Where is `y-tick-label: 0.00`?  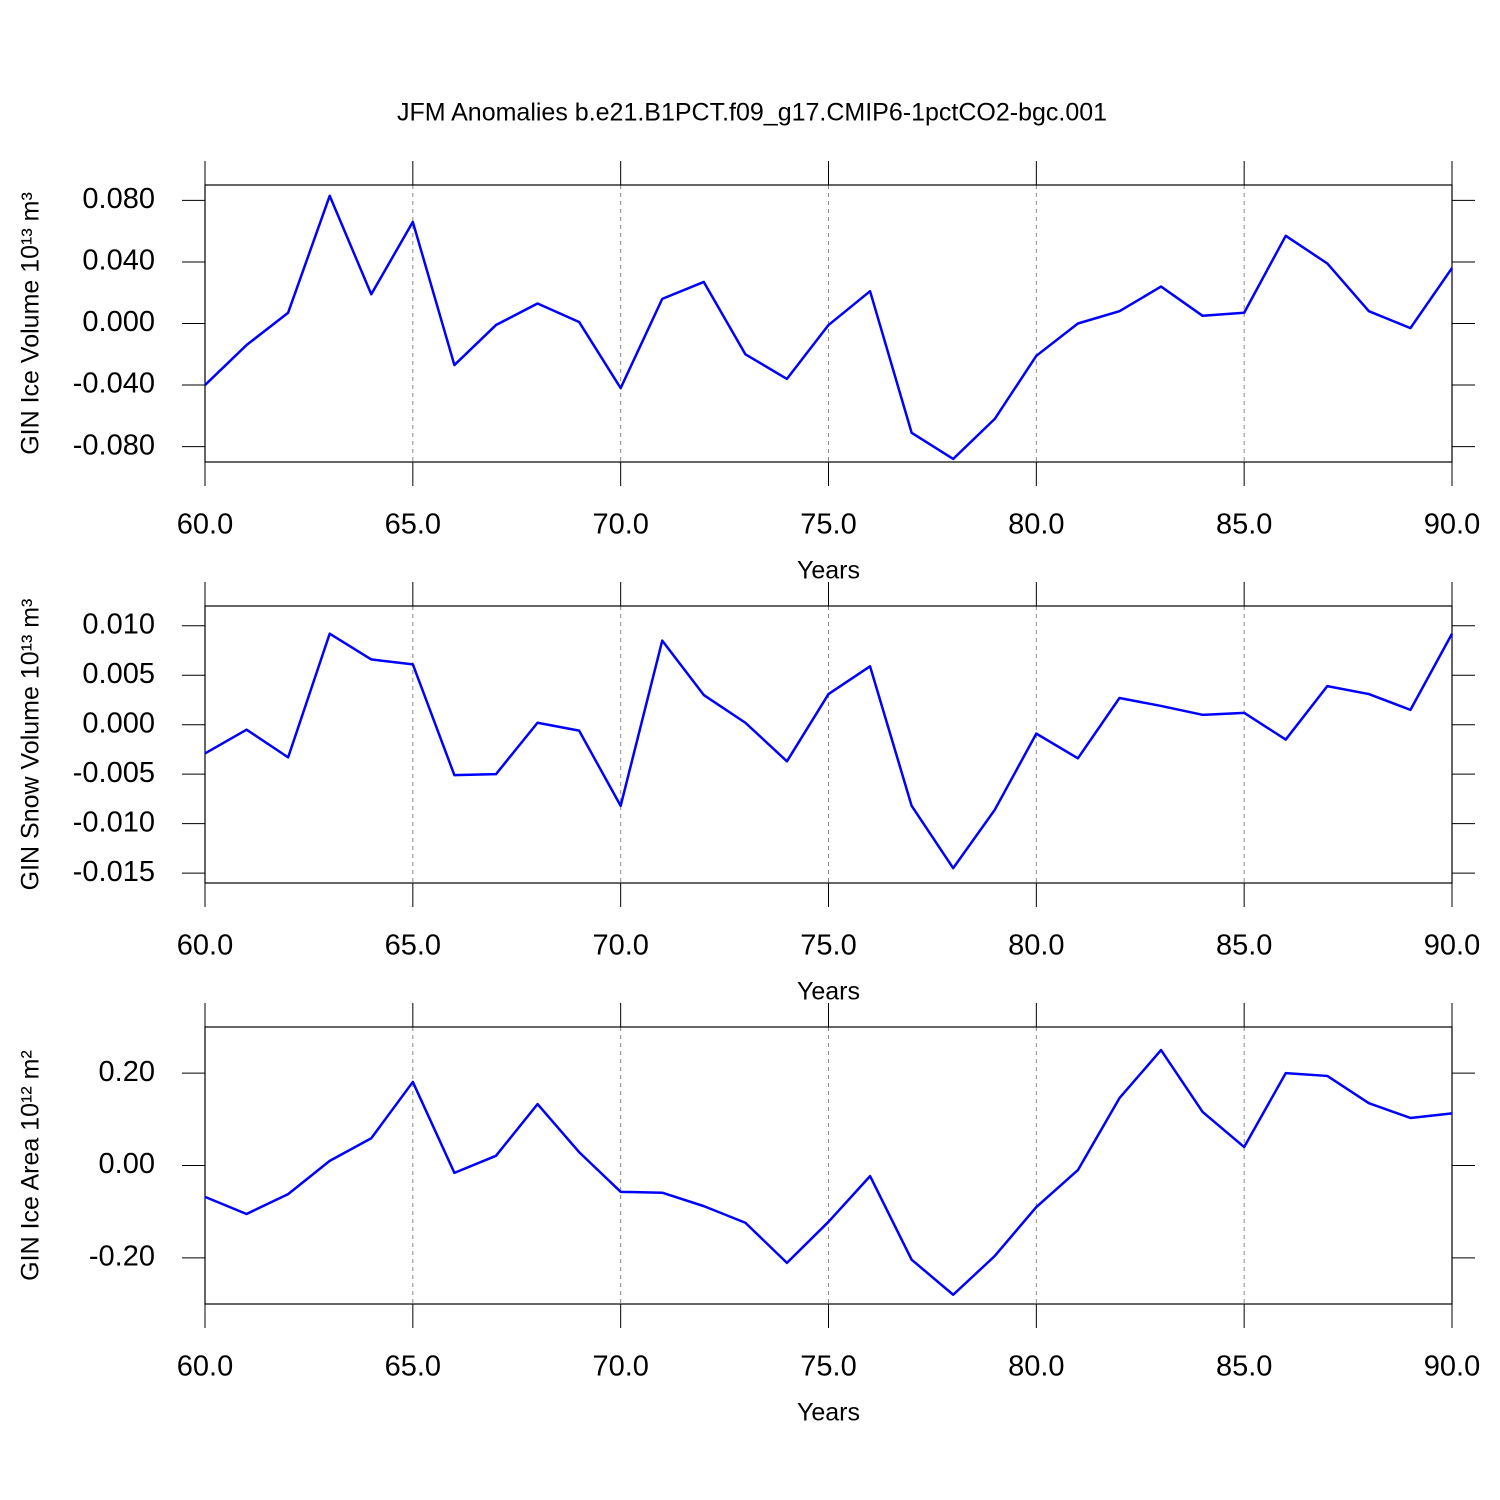
y-tick-label: 0.00 is located at coordinates (127, 1164).